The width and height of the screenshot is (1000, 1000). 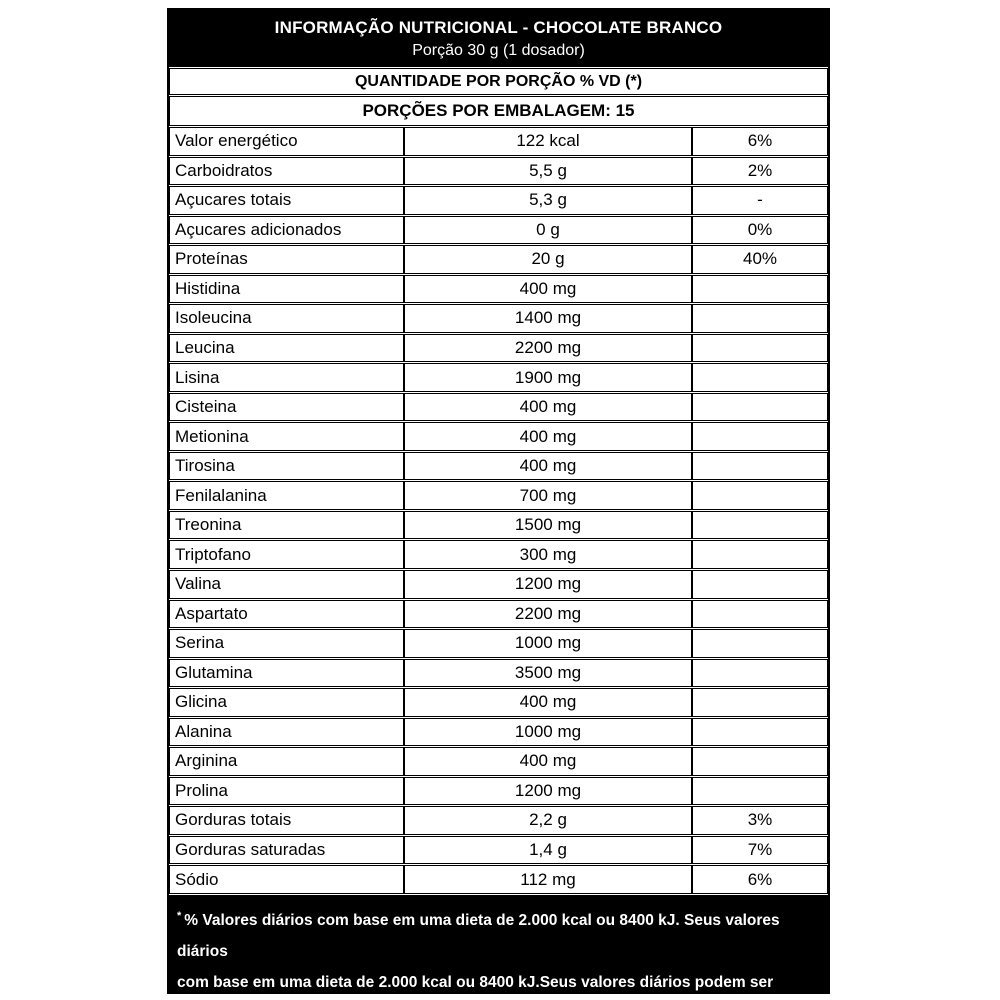 What do you see at coordinates (286, 732) in the screenshot?
I see `nutrient-name-cell: Alanina` at bounding box center [286, 732].